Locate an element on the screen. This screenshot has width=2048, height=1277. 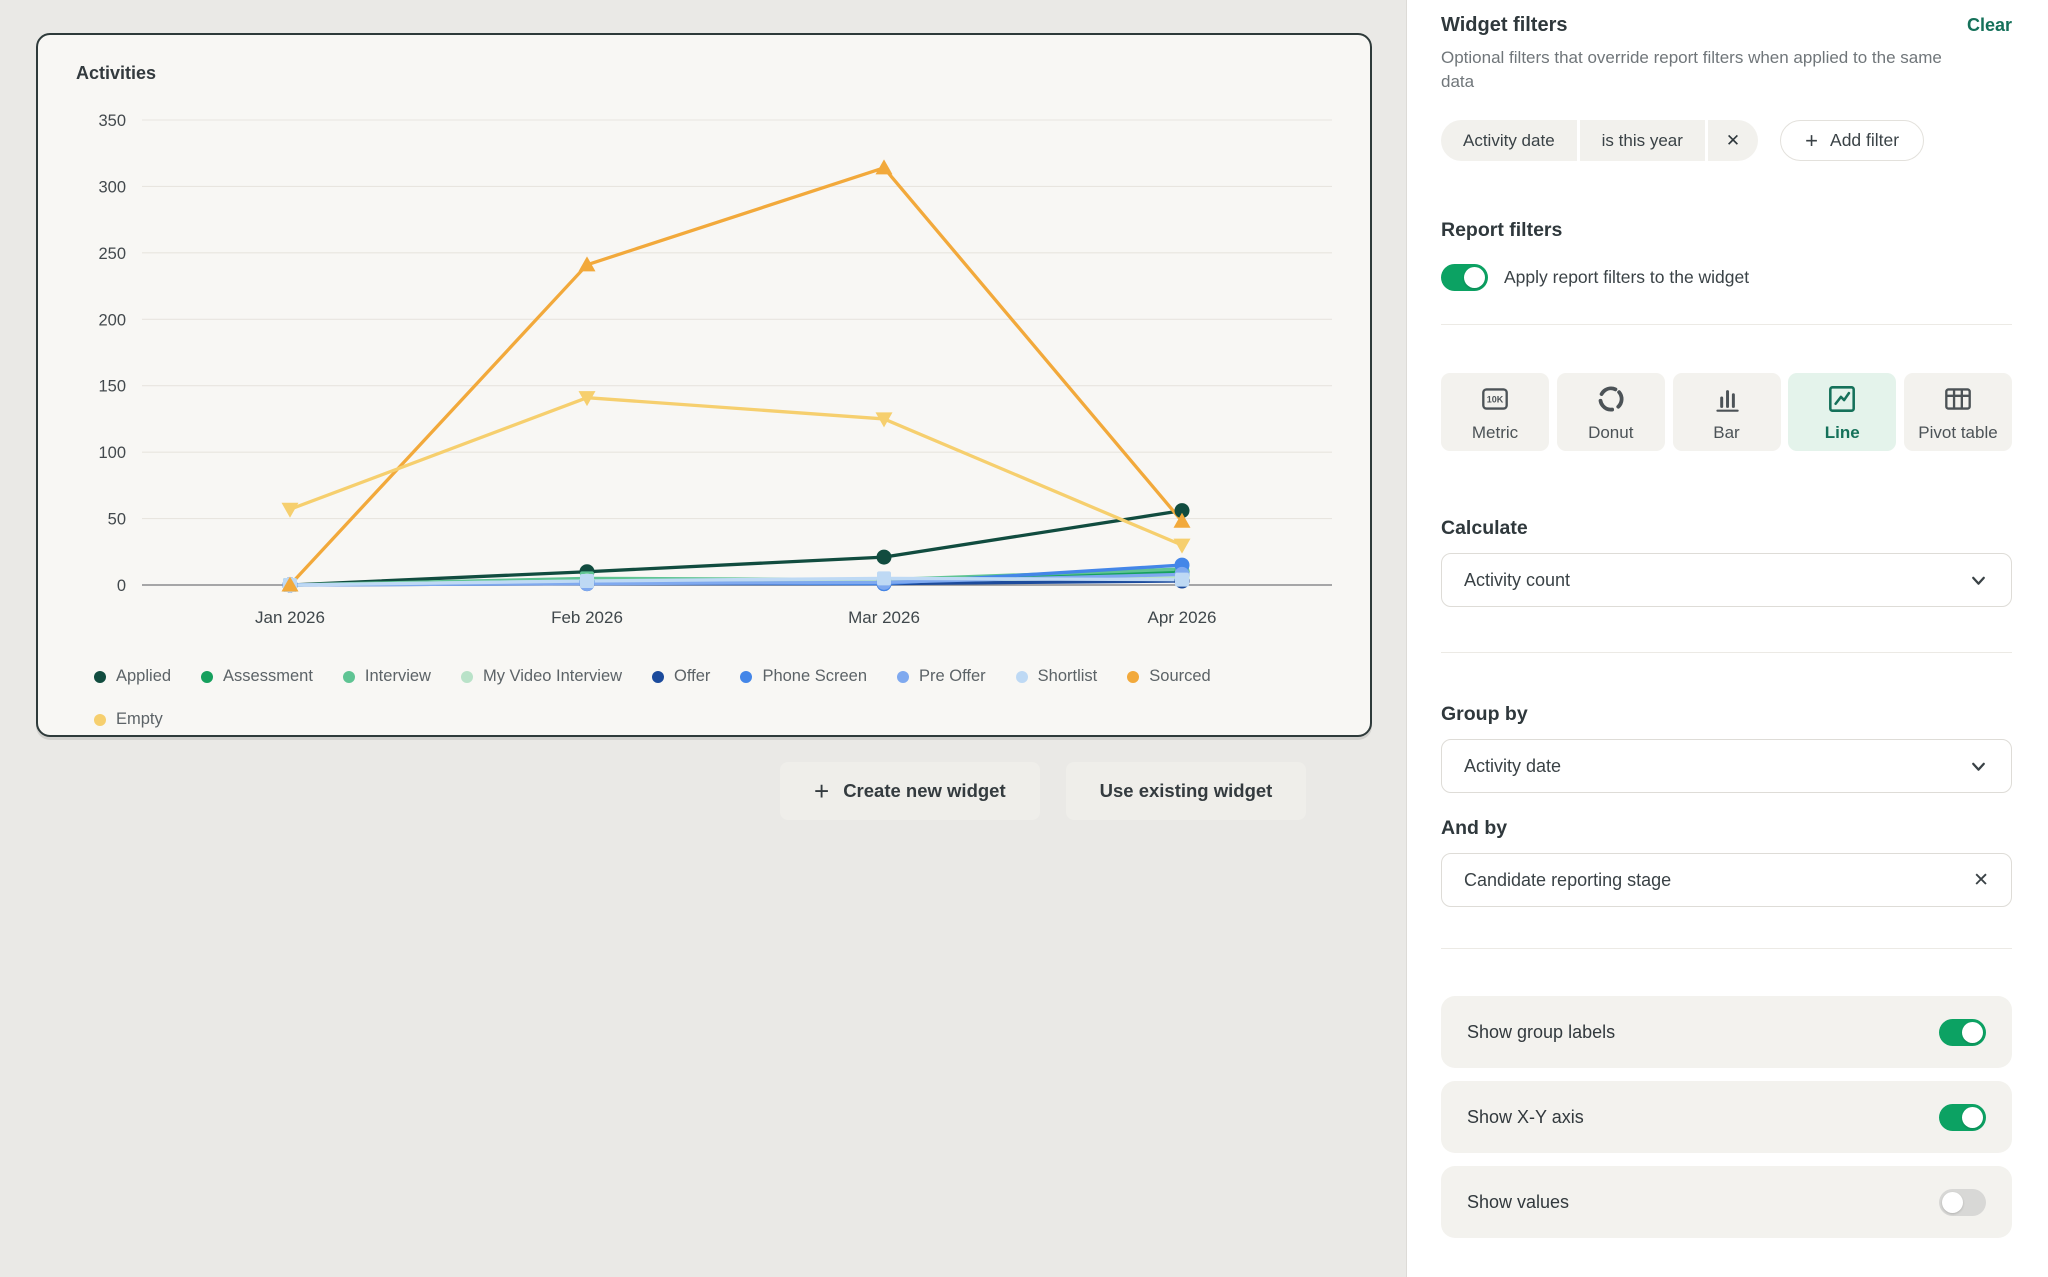
series-line-empty is located at coordinates (736, 471).